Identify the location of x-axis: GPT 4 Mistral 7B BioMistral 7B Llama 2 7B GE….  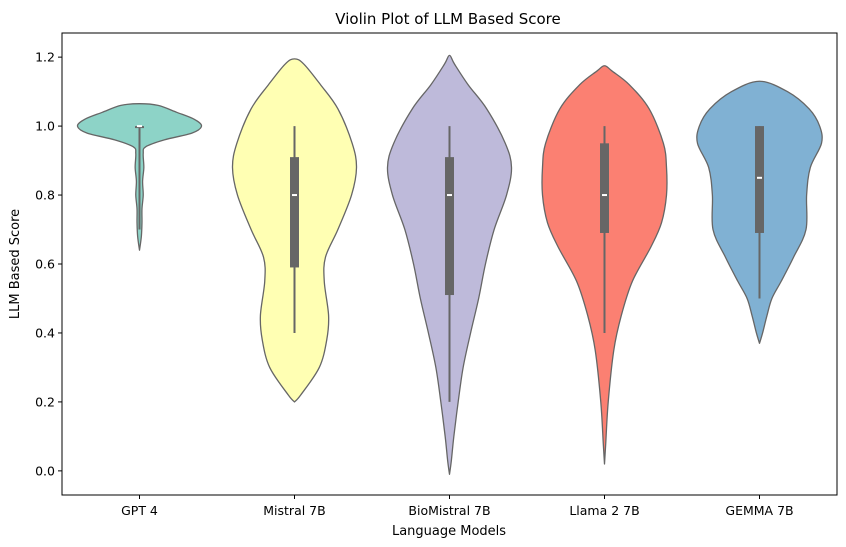
(457, 506).